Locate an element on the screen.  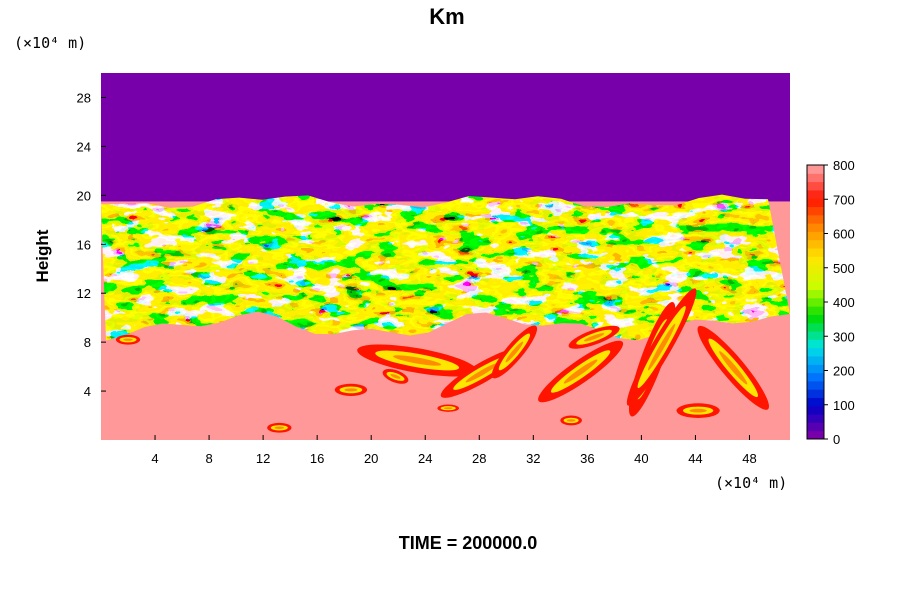
y-tick-label: 24 is located at coordinates (84, 146).